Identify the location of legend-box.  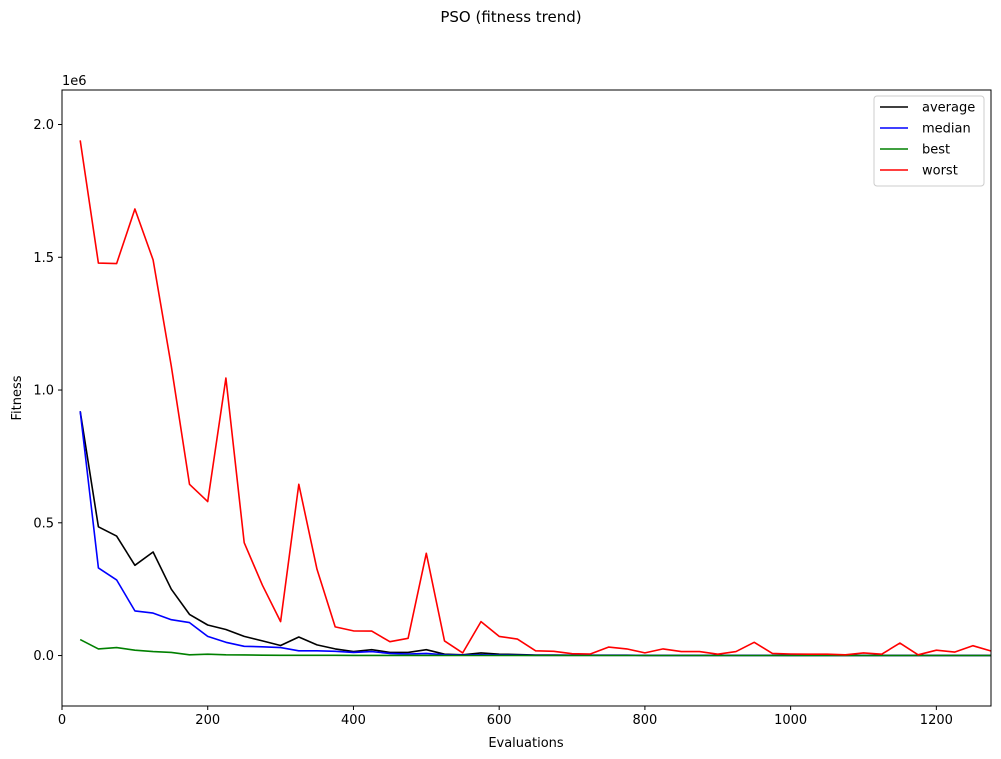
(929, 141).